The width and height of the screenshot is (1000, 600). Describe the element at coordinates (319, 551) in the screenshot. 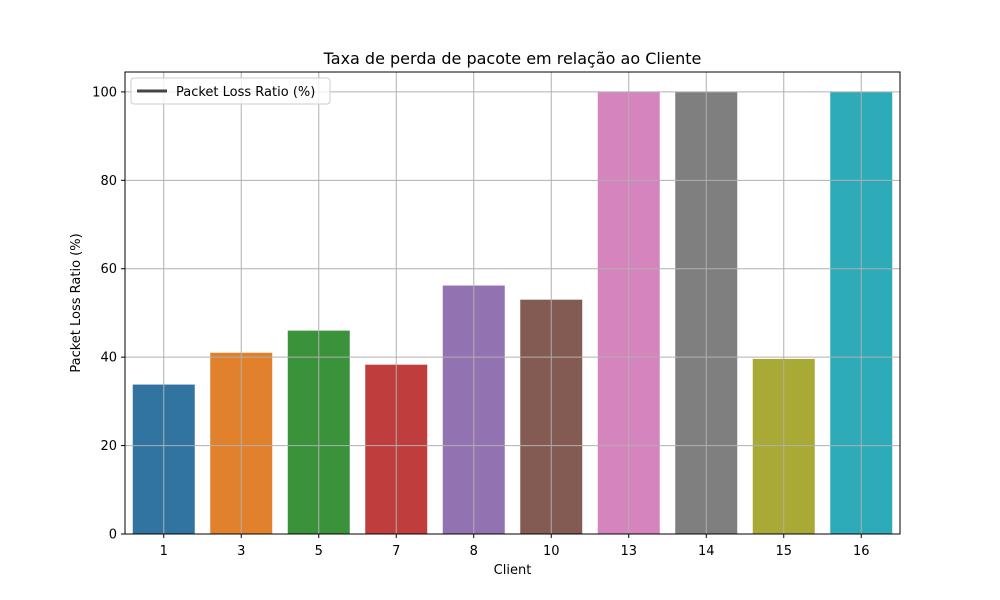

I see `x-tick-label: 5` at that location.